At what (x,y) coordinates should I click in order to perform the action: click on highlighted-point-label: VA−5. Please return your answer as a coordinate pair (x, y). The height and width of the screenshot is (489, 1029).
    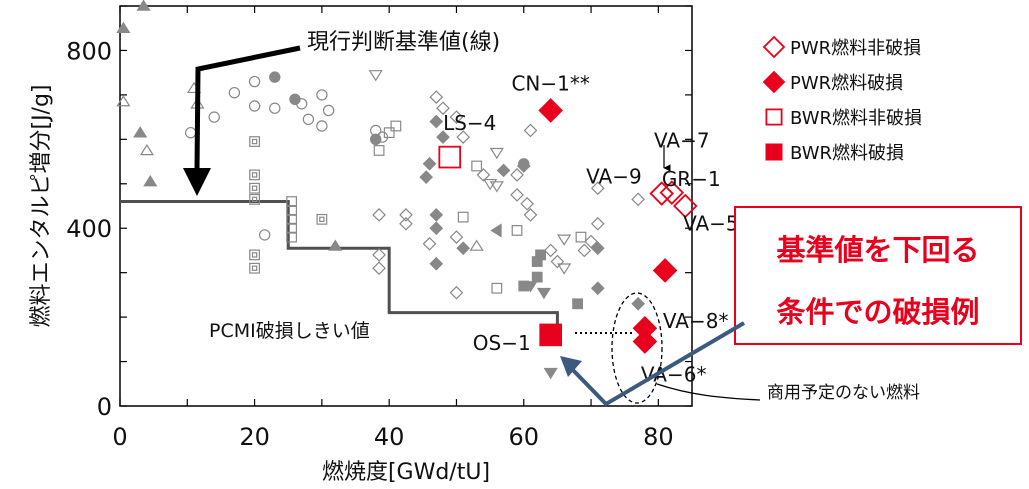
    Looking at the image, I should click on (711, 223).